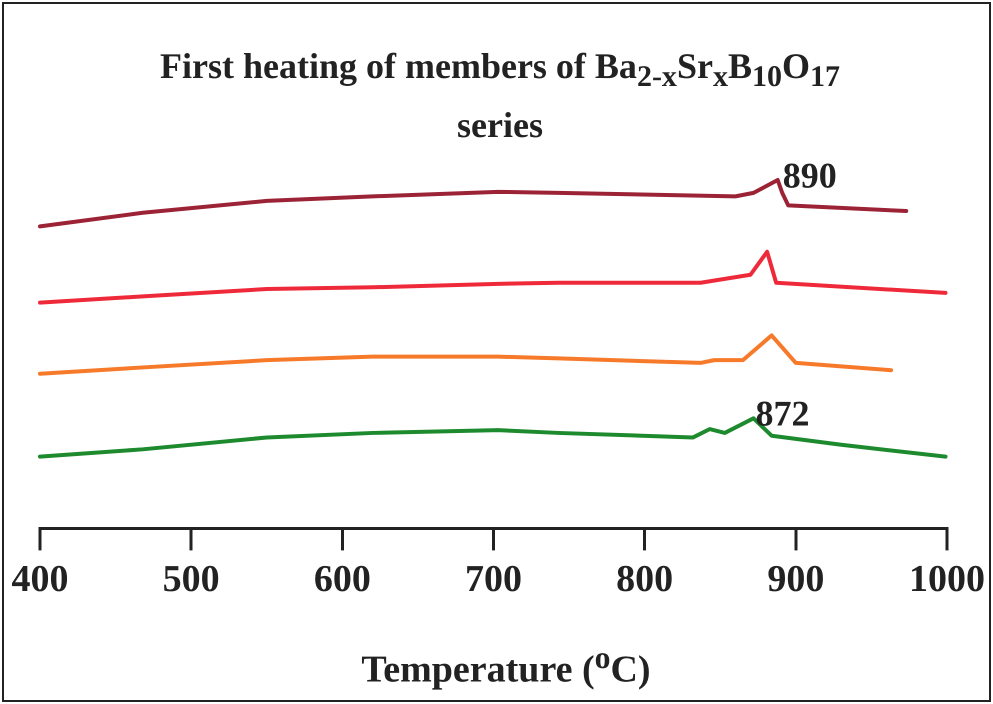 This screenshot has width=993, height=704. I want to click on x-axis-title: Temperature ($^{o}$C), so click(506, 666).